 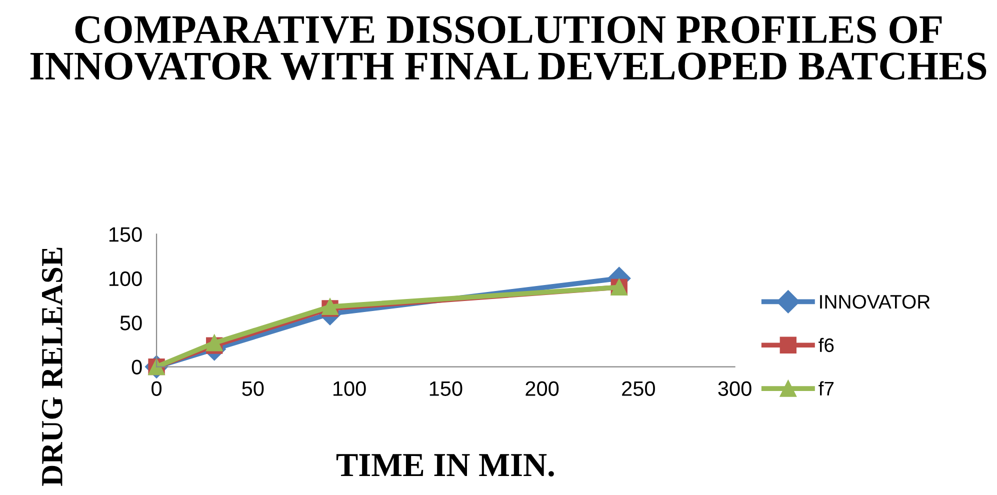 What do you see at coordinates (137, 367) in the screenshot?
I see `y-tick-label: 0` at bounding box center [137, 367].